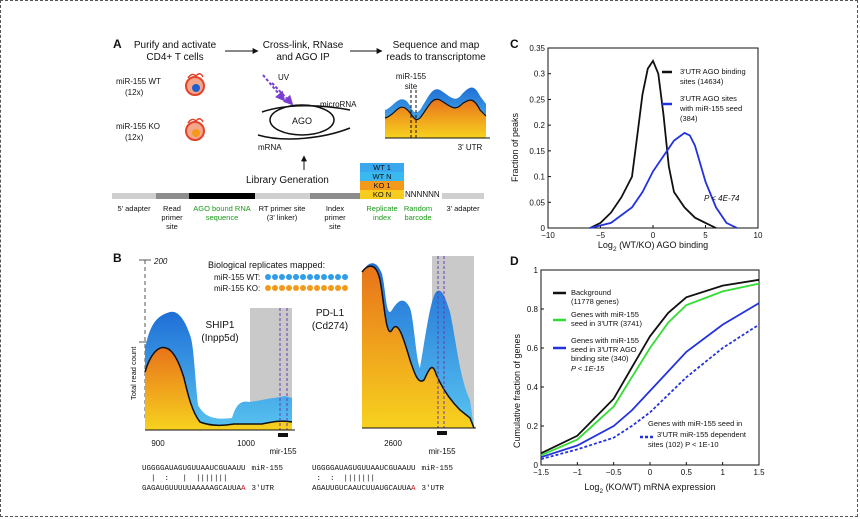 Image resolution: width=860 pixels, height=519 pixels. I want to click on y-tick-label: 0.3, so click(540, 74).